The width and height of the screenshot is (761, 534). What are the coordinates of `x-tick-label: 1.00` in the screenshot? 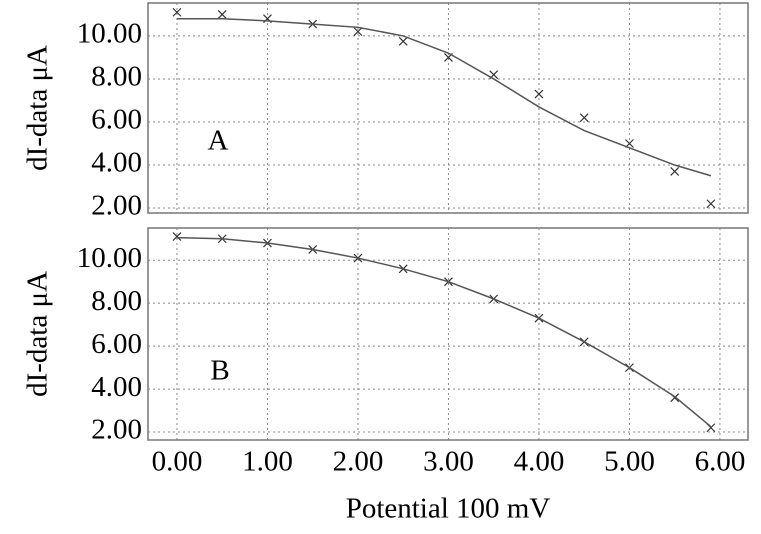 It's located at (267, 462).